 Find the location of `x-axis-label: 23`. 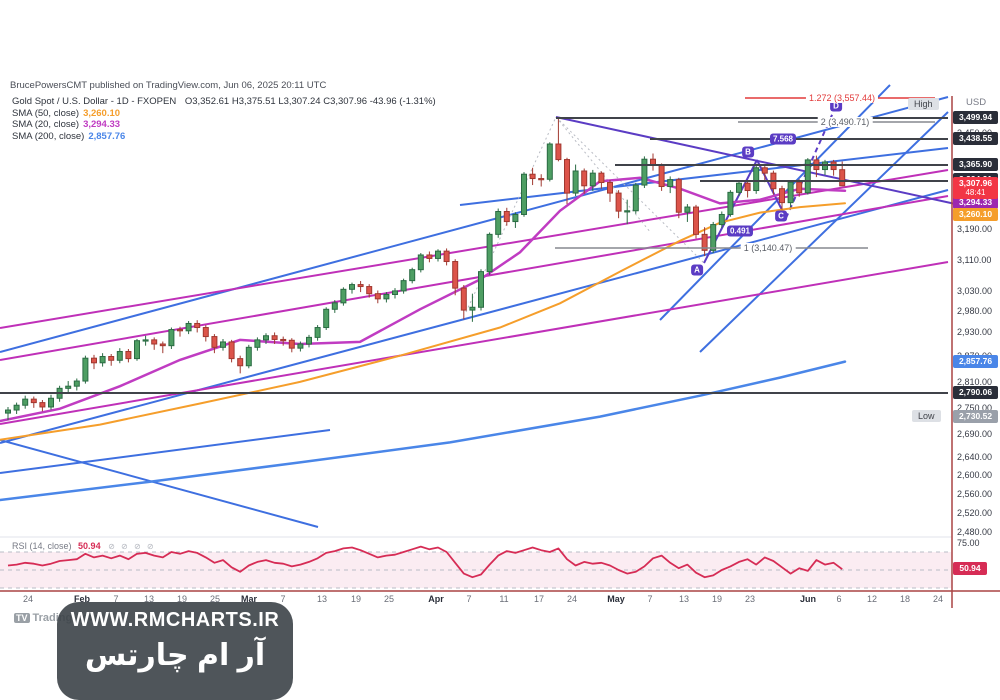

x-axis-label: 23 is located at coordinates (750, 599).